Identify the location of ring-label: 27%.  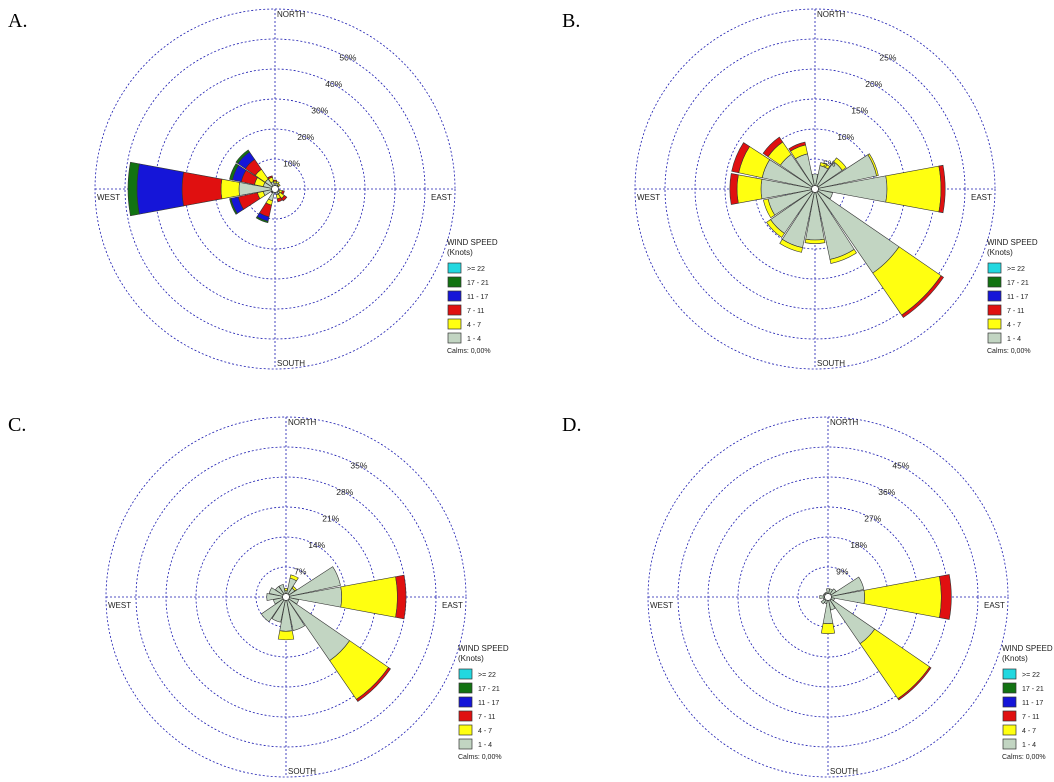
(872, 519).